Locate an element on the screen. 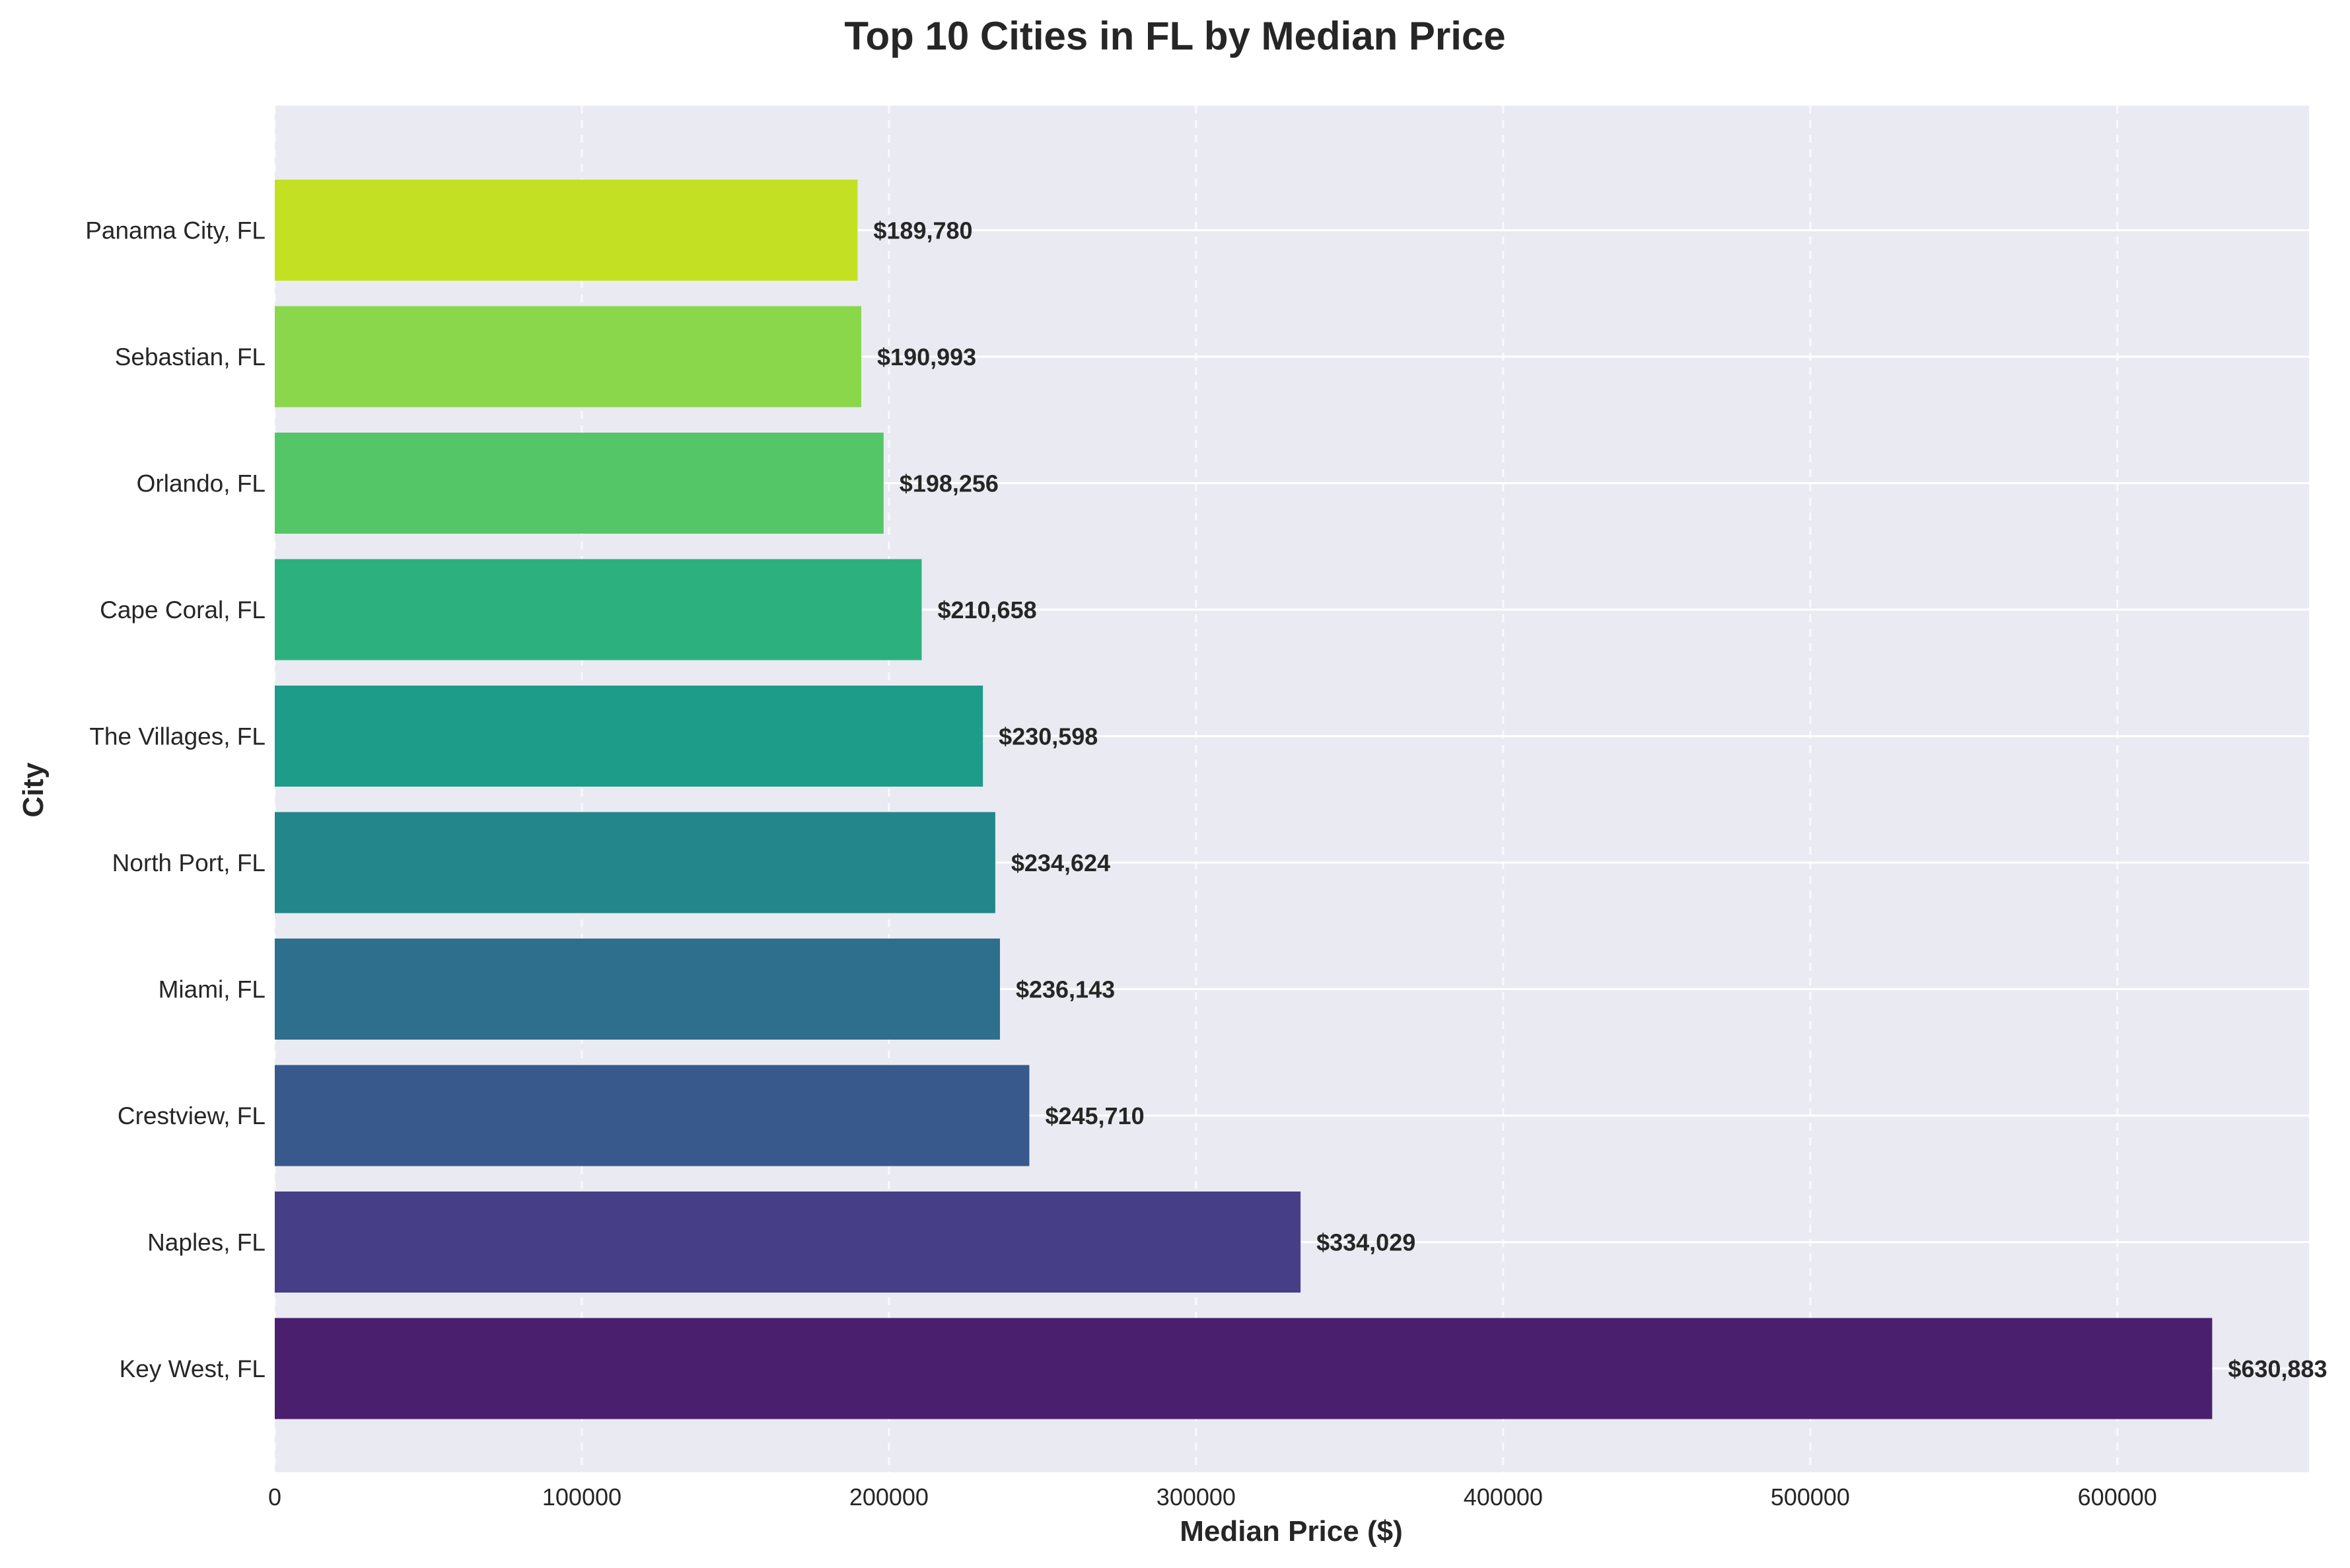 Image resolution: width=2350 pixels, height=1568 pixels. x-tick-label: 500000 is located at coordinates (1810, 1497).